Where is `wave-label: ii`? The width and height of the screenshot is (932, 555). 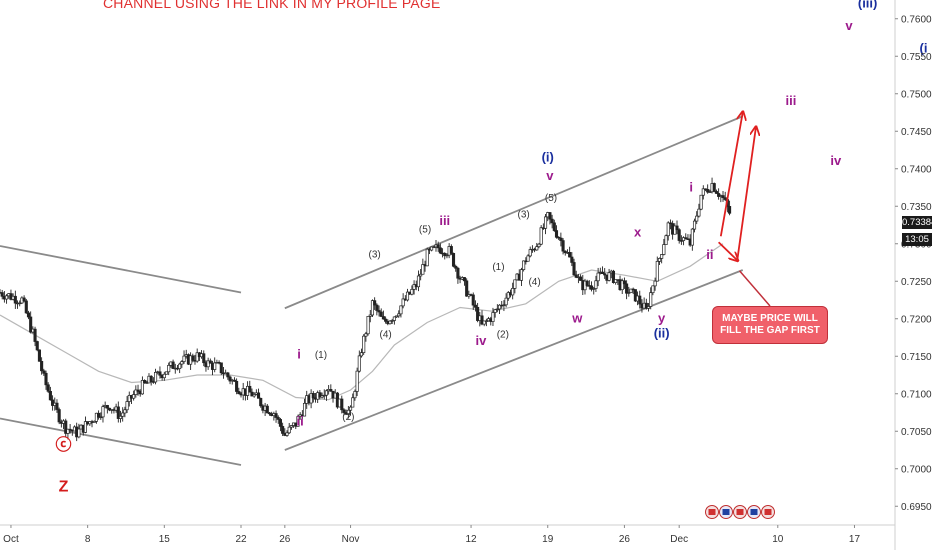
wave-label: ii is located at coordinates (709, 254).